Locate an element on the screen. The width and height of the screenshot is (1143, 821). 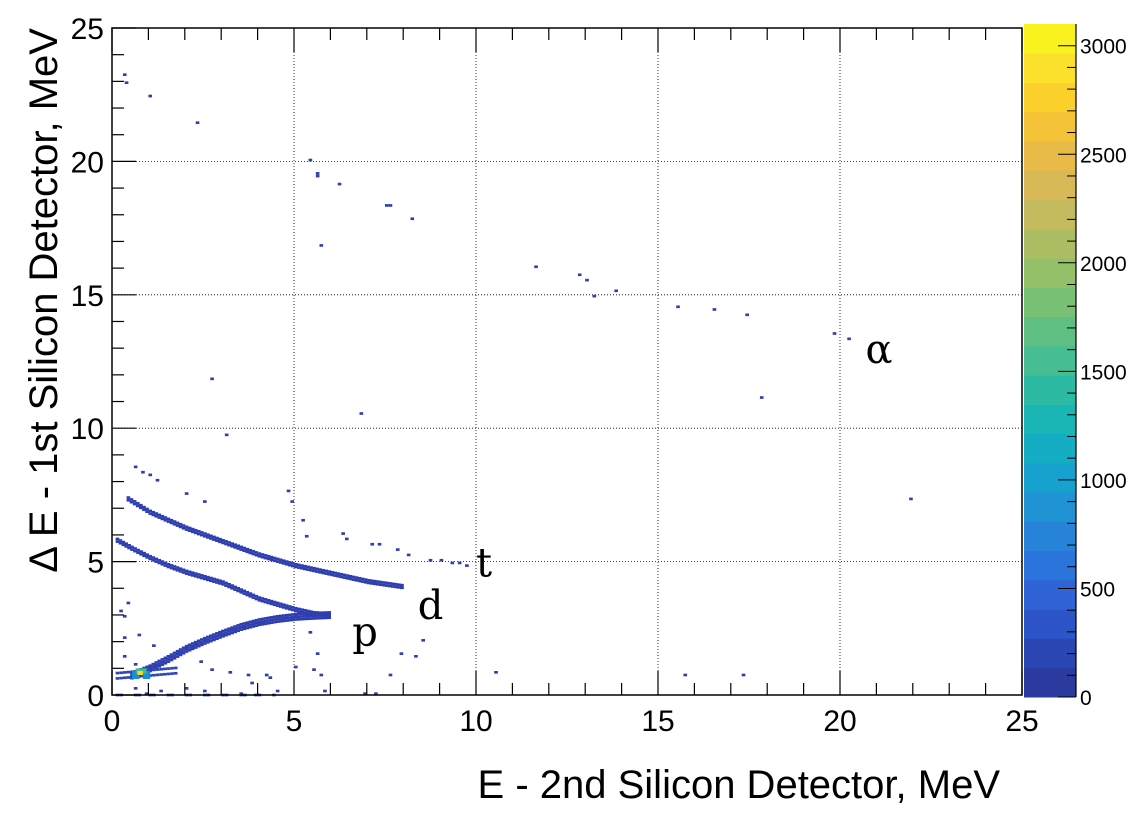
annotation-0: α is located at coordinates (878, 350).